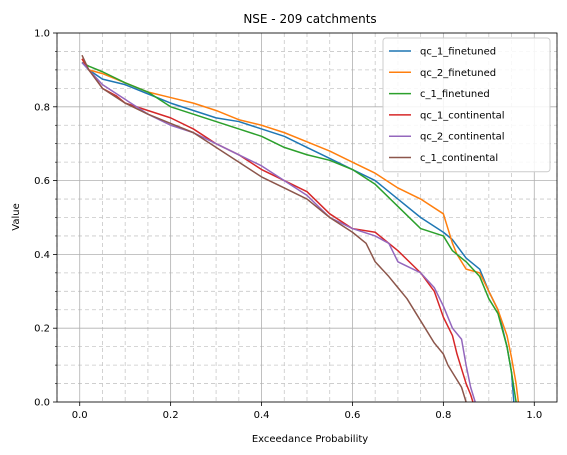 The image size is (567, 455). What do you see at coordinates (443, 415) in the screenshot?
I see `x-tick-label: 0.8` at bounding box center [443, 415].